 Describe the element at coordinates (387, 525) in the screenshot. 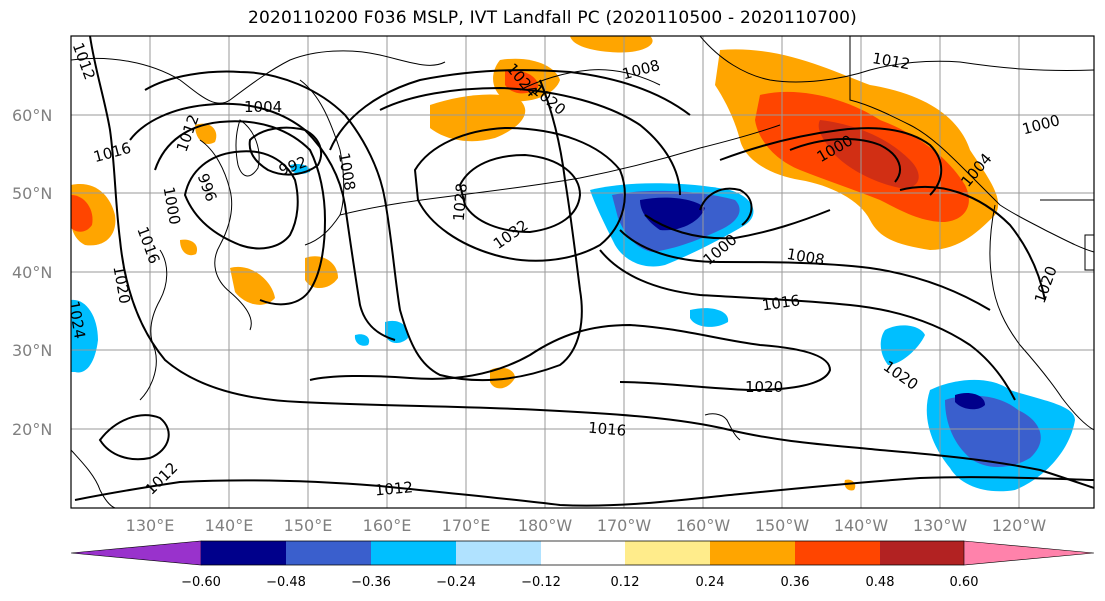

I see `lon-label: 160°E` at that location.